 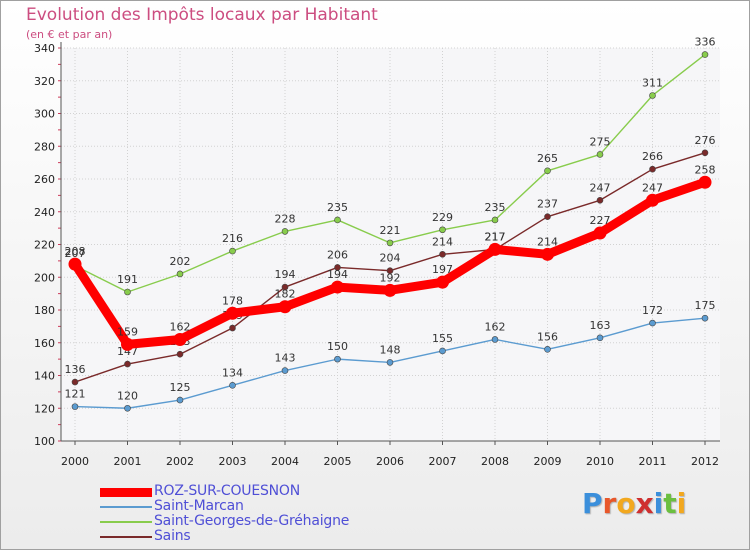 What do you see at coordinates (44, 376) in the screenshot?
I see `y-tick-label: 140` at bounding box center [44, 376].